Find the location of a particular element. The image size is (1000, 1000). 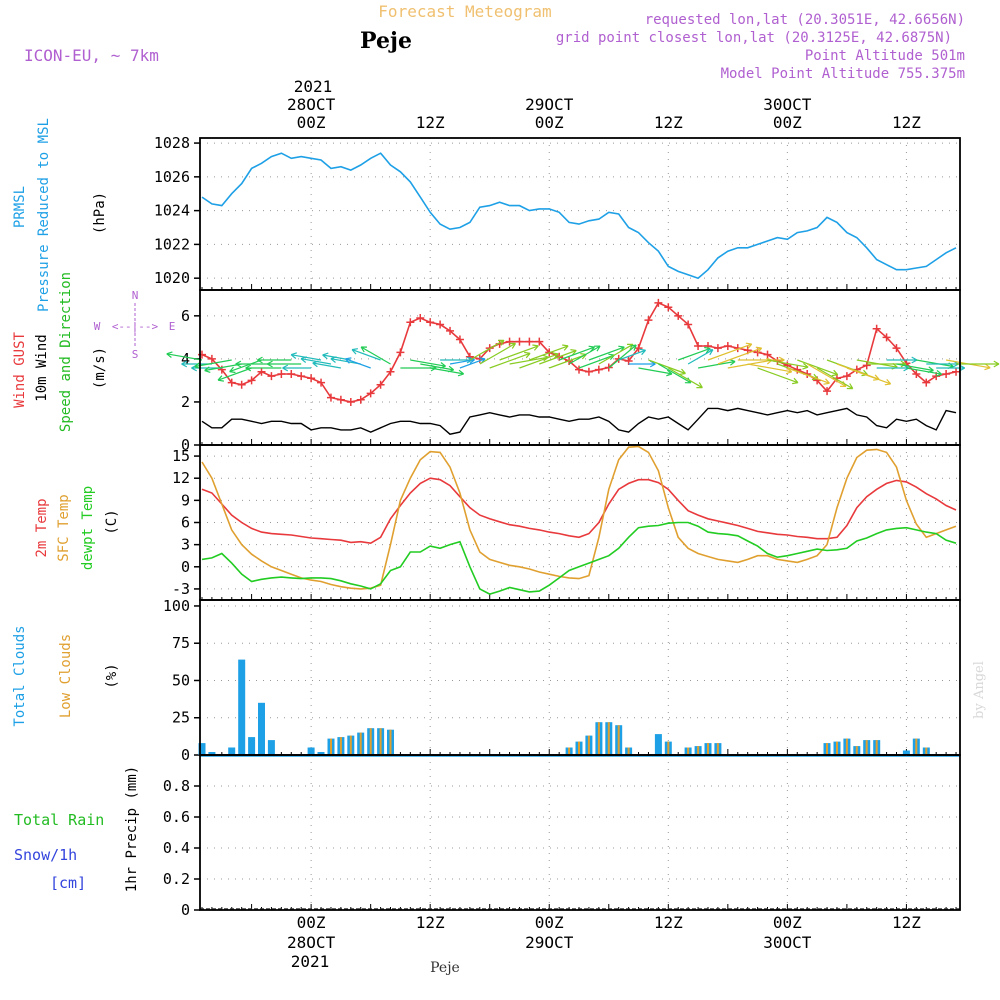

bottom-time-axis: 2021 00Z 12Z 00Z 12Z 00Z 12Z 28OCT 29OCT 30OCT is located at coordinates (604, 942).